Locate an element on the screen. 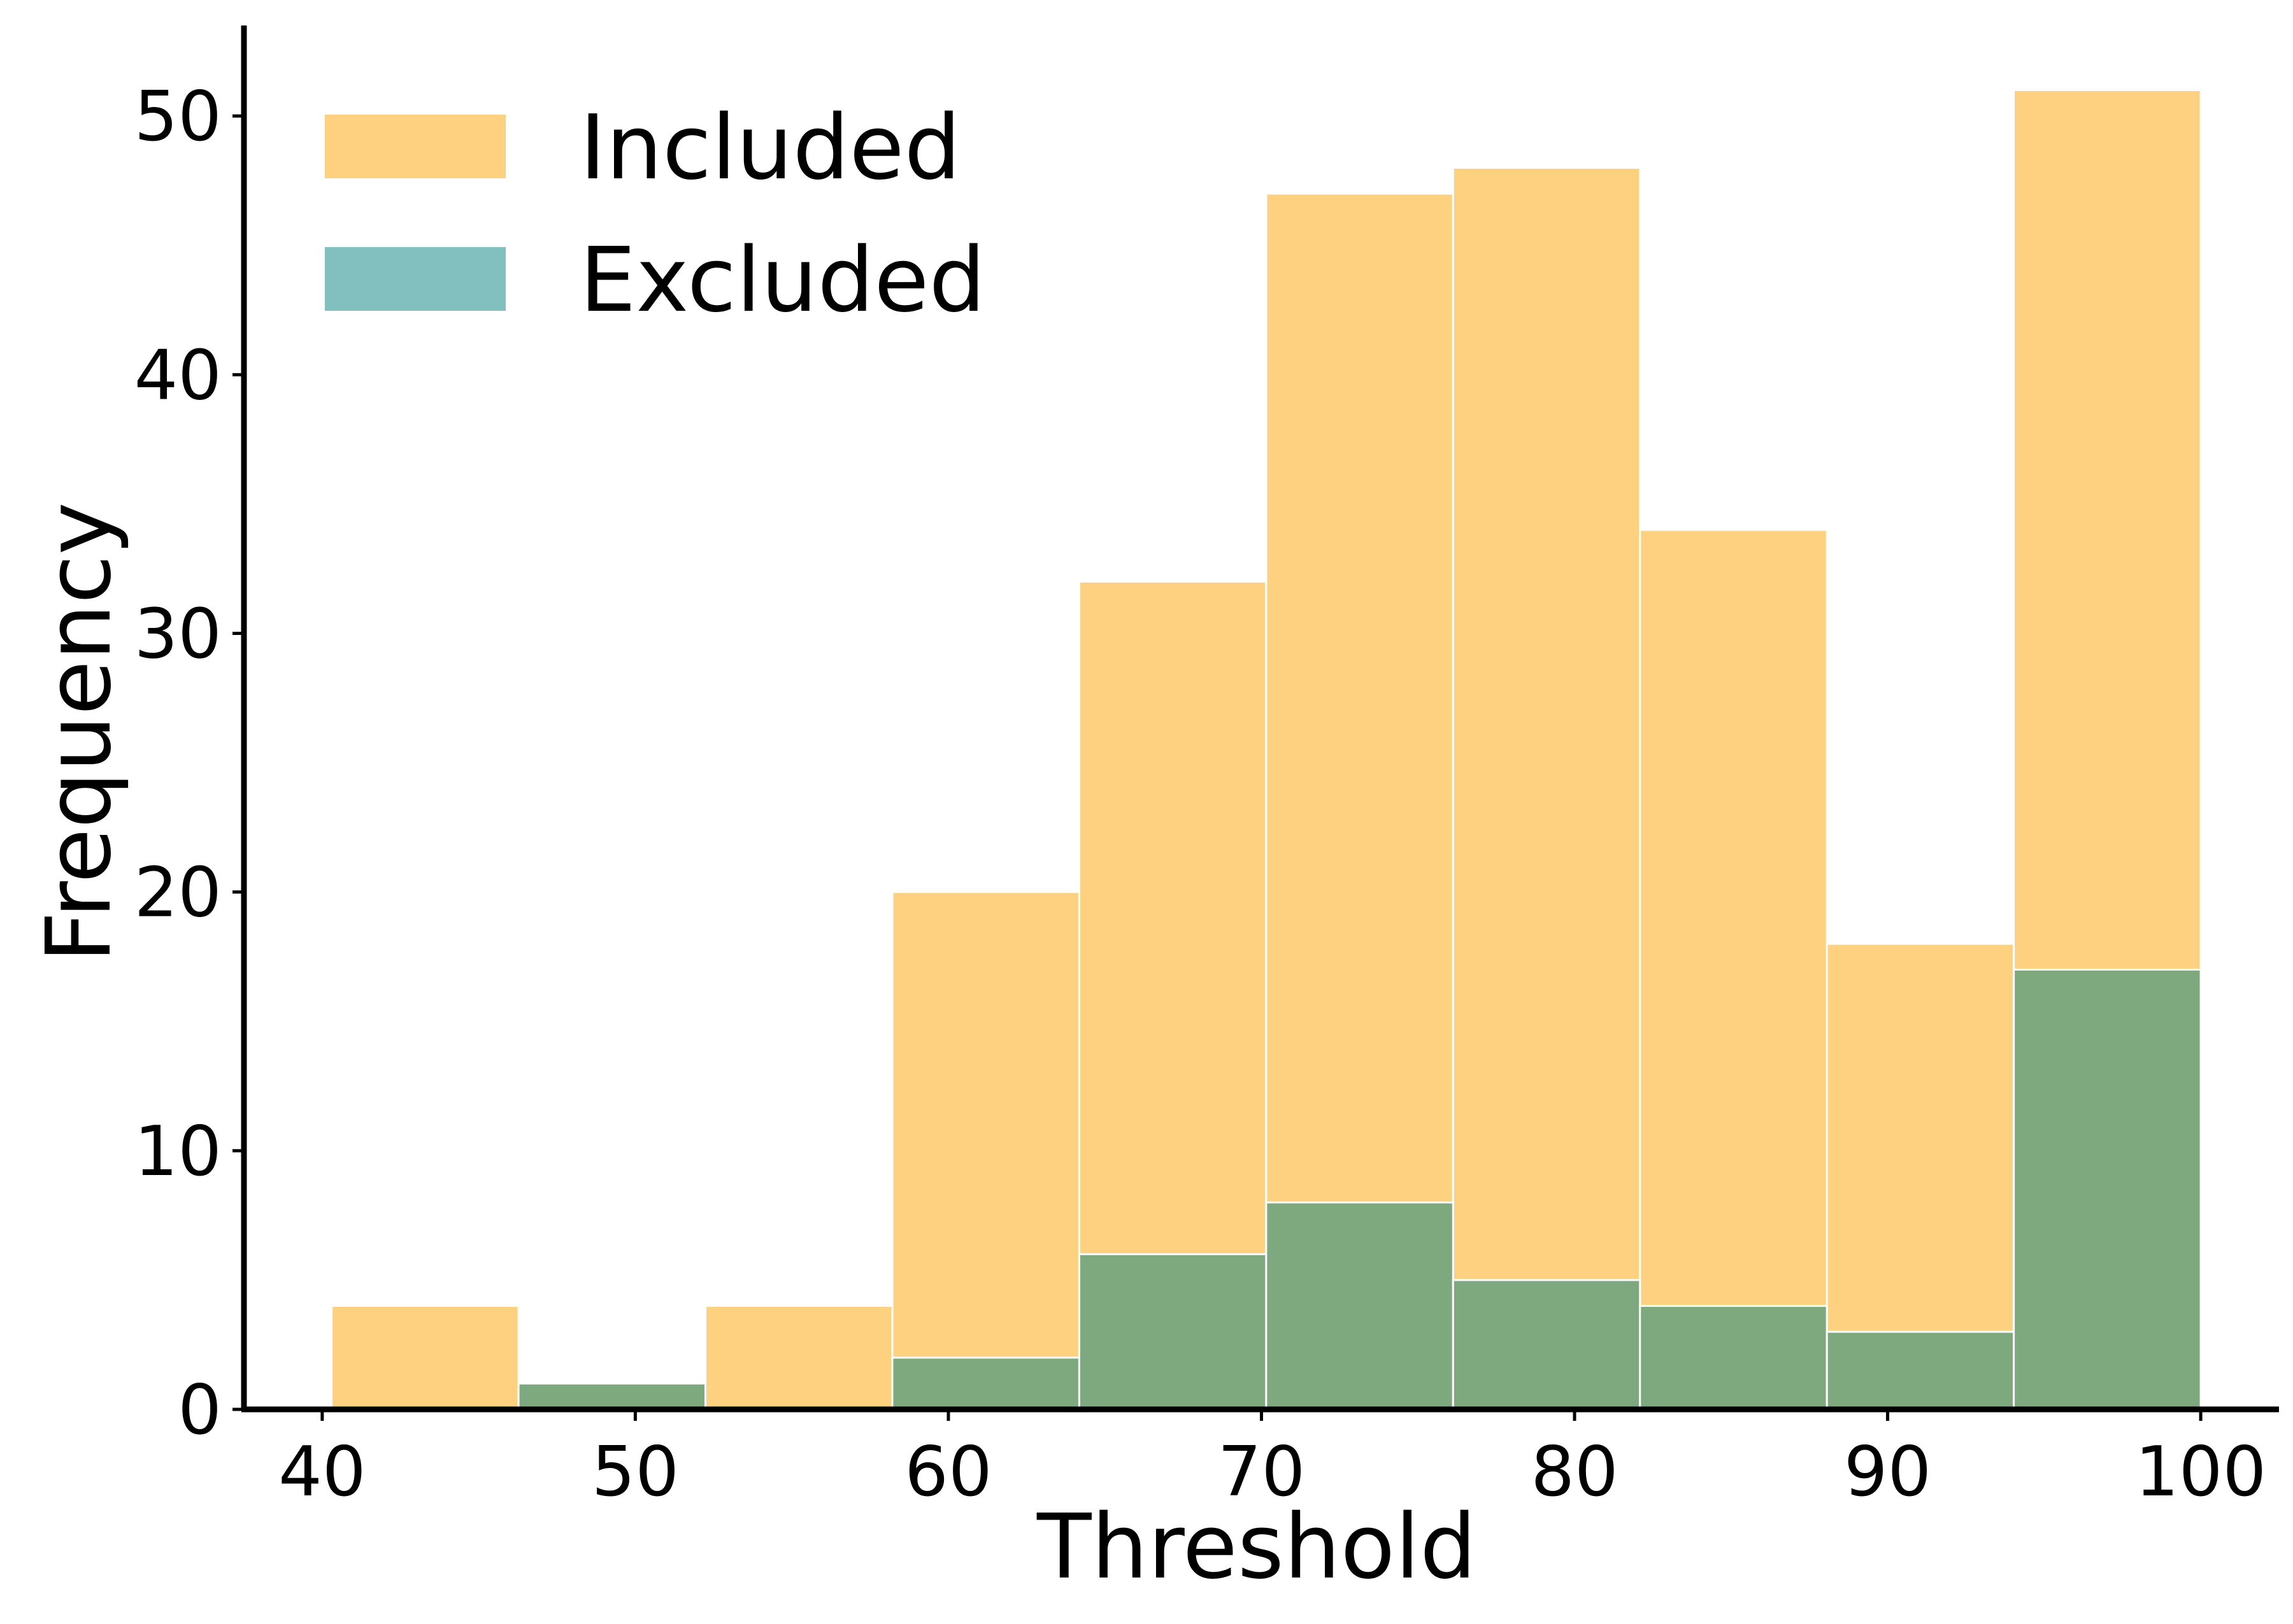 This screenshot has width=2293, height=1624. x-tick-label-100: 100 is located at coordinates (2200, 1472).